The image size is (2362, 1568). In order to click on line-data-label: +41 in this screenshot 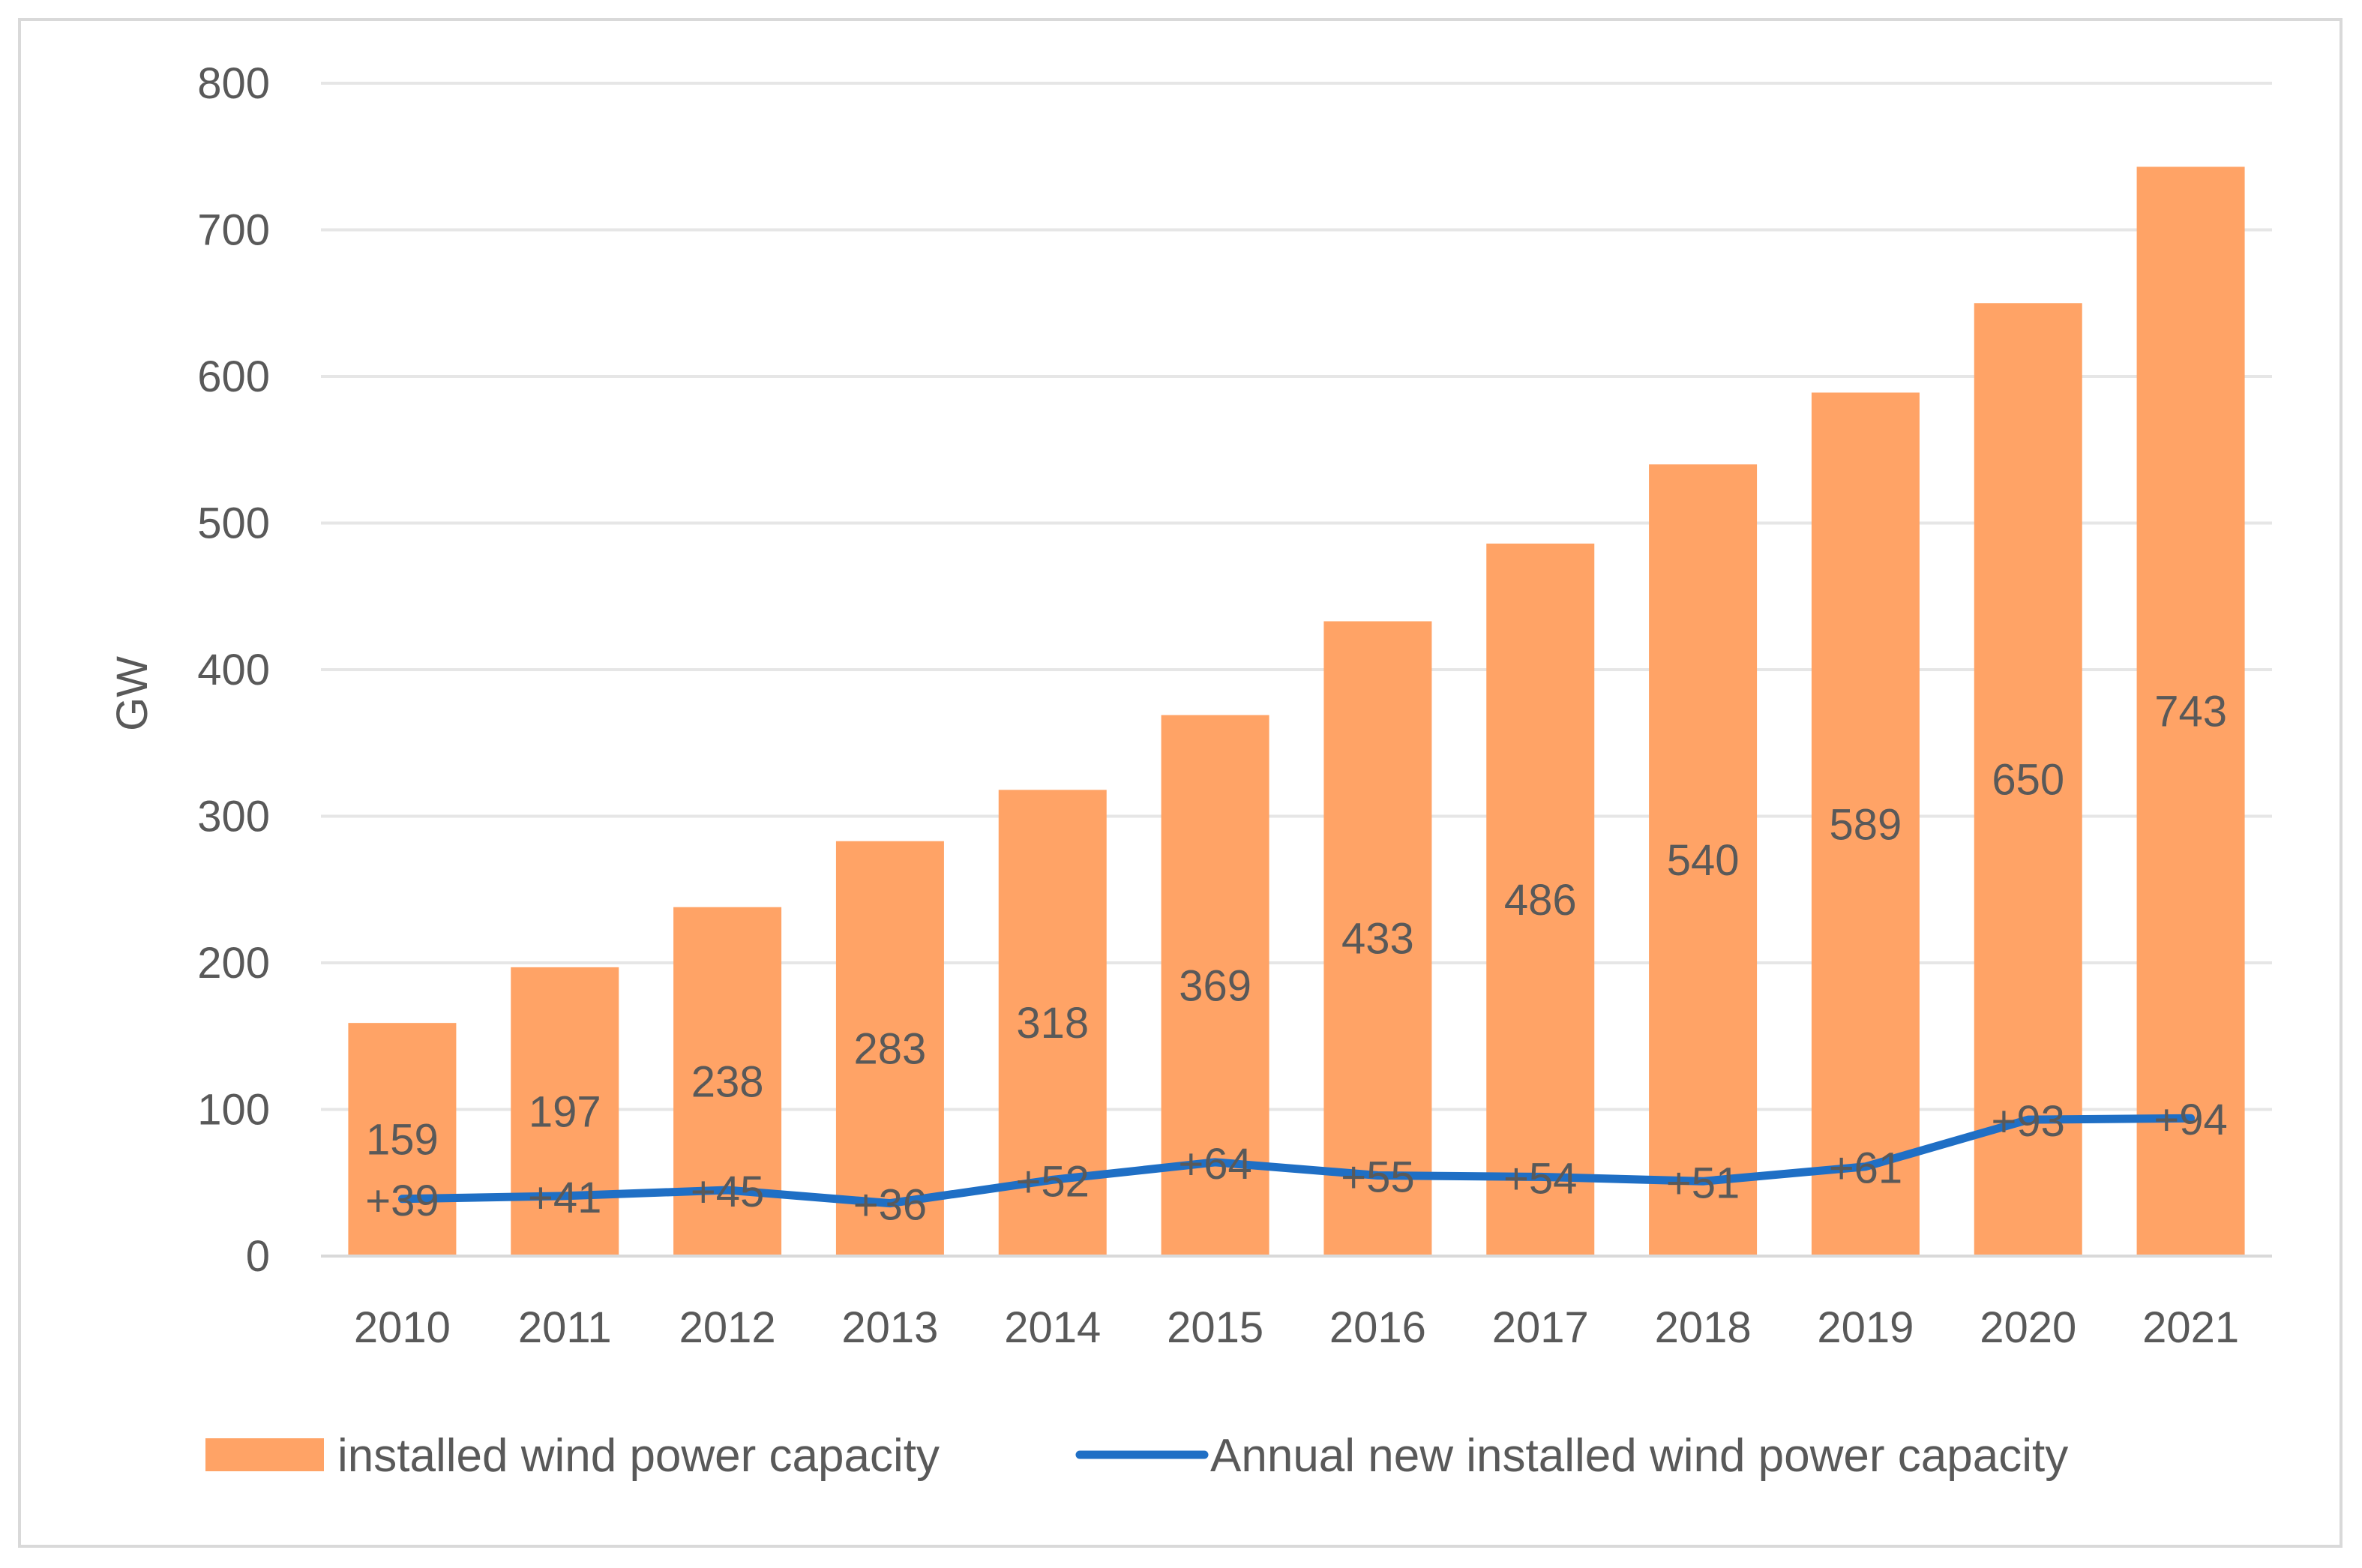, I will do `click(564, 1198)`.